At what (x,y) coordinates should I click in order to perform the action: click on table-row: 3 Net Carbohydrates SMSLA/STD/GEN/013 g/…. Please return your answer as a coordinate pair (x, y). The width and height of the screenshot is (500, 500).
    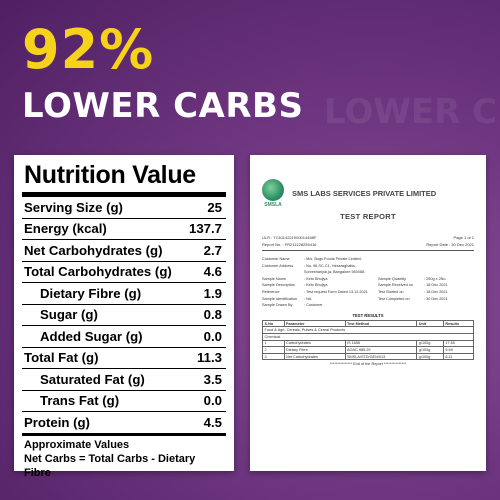
    Looking at the image, I should click on (368, 356).